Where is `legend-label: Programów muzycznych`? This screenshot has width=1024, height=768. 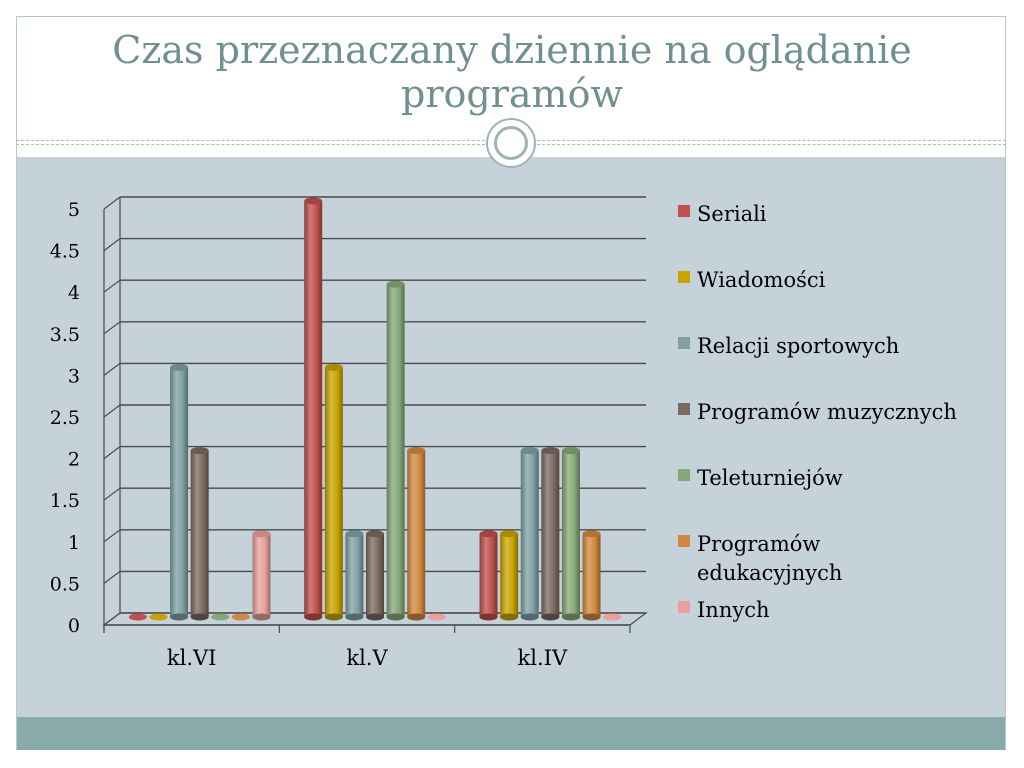 legend-label: Programów muzycznych is located at coordinates (827, 412).